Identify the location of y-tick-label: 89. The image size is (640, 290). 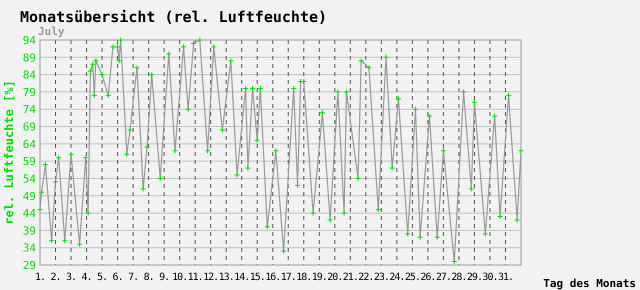
(29, 57).